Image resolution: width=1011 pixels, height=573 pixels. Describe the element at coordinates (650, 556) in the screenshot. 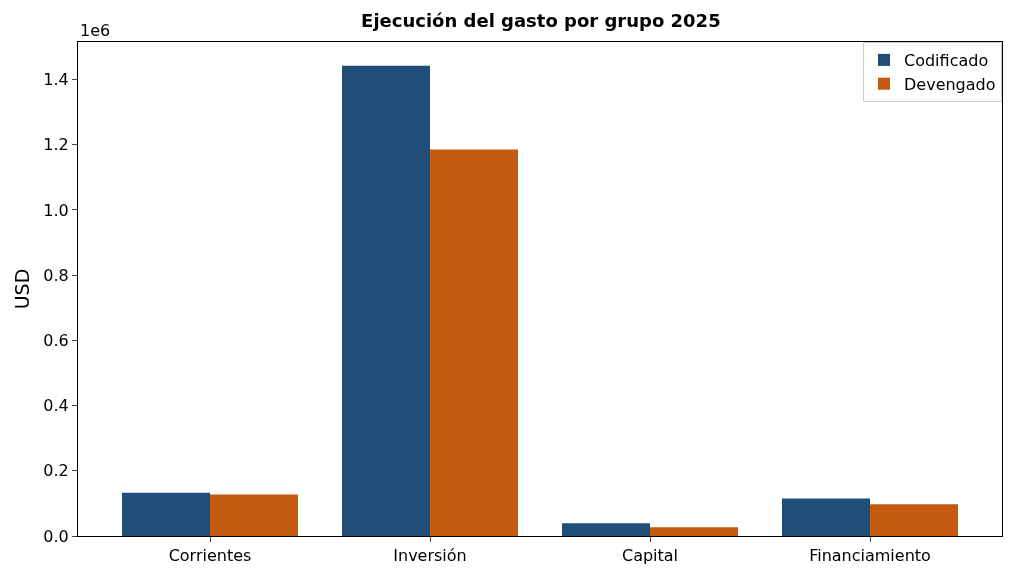

I see `x-tick-label: Capital` at that location.